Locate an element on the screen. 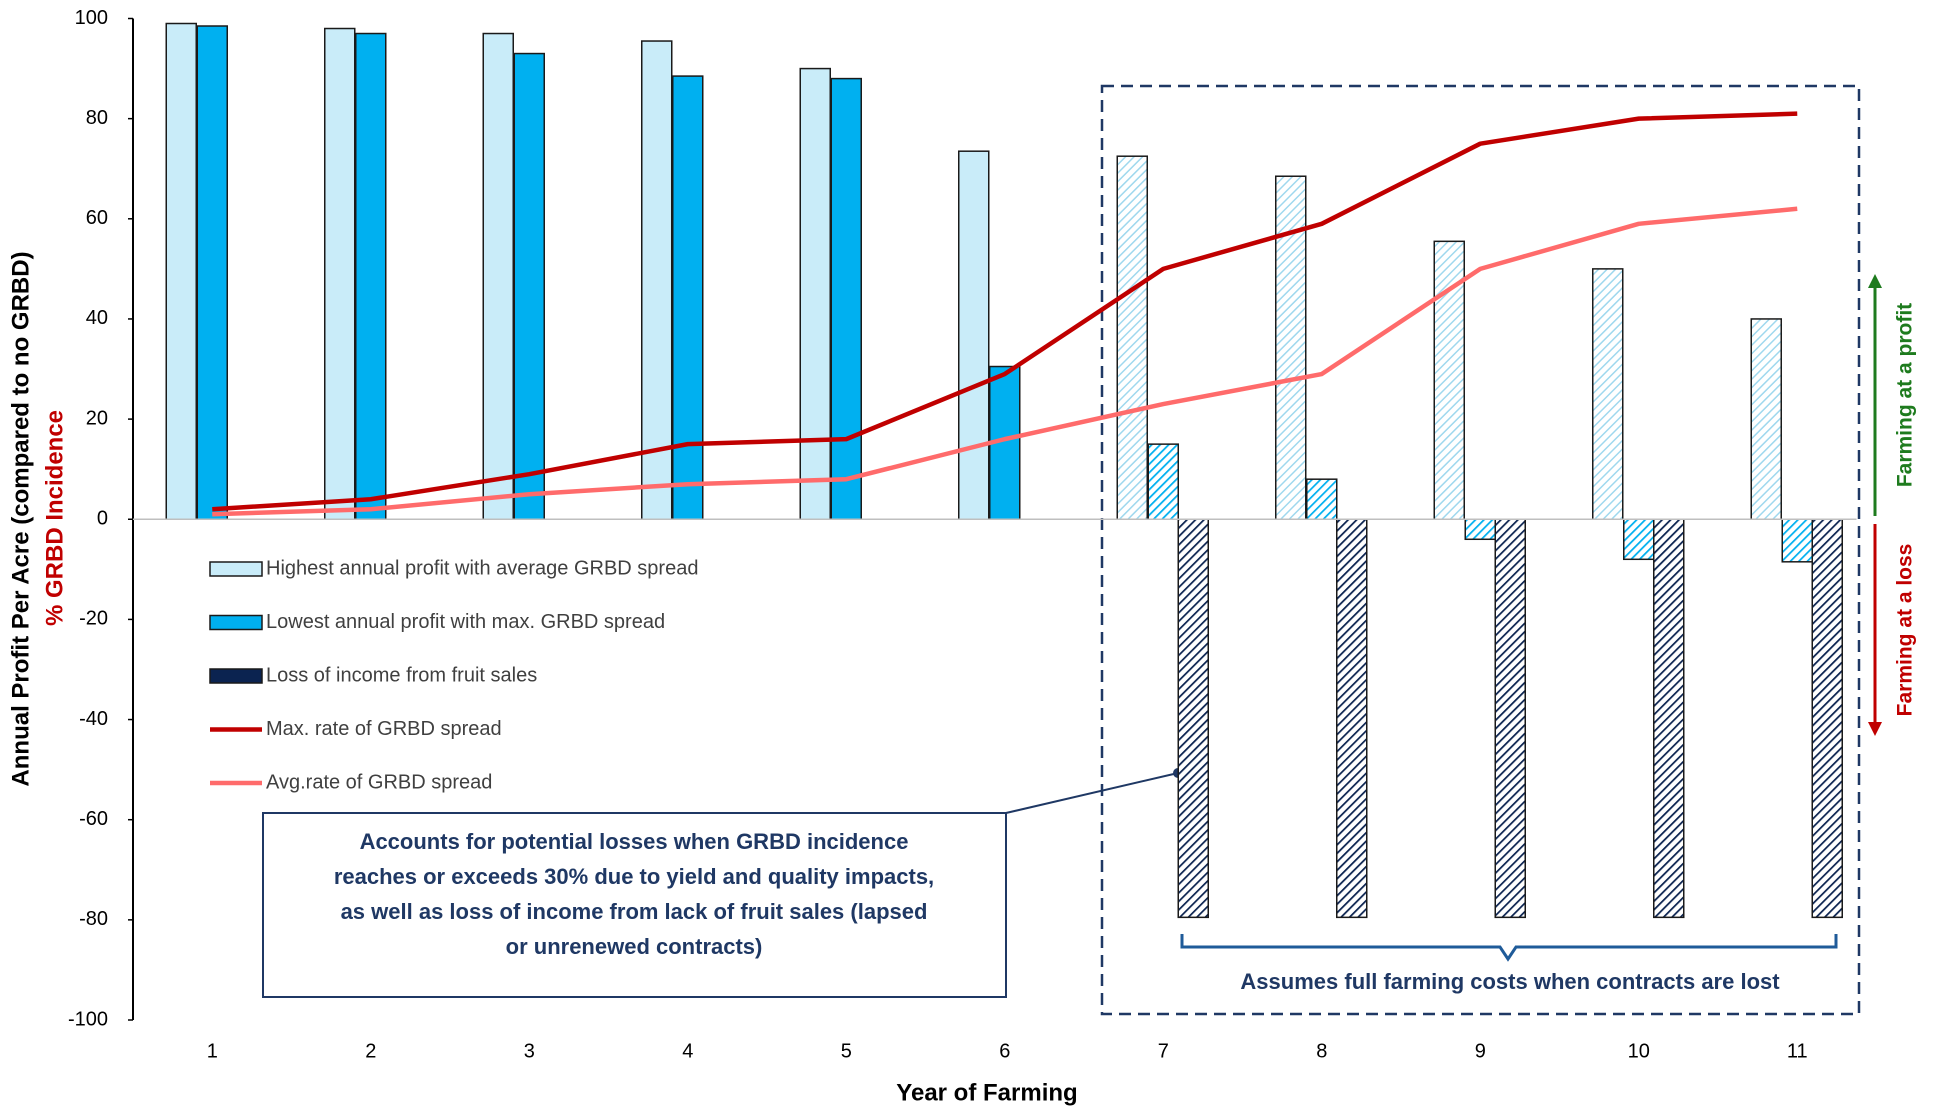 Image resolution: width=1933 pixels, height=1108 pixels. connector is located at coordinates (1092, 793).